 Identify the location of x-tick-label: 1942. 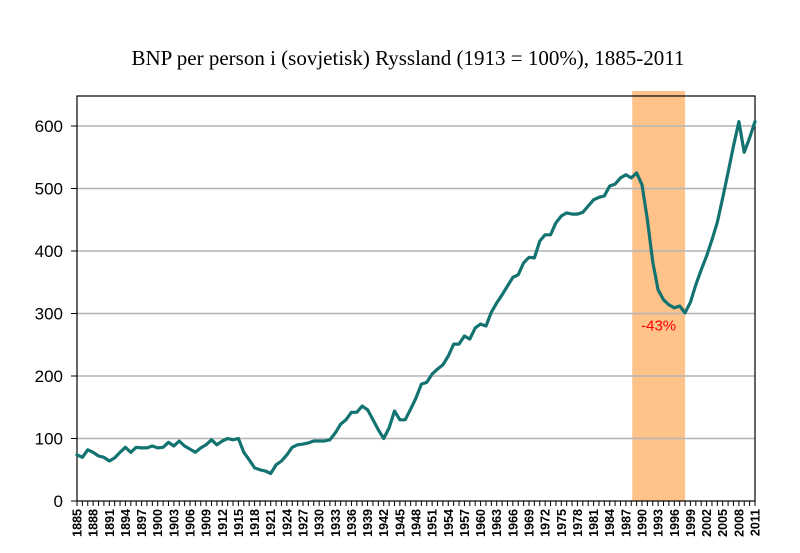
(384, 523).